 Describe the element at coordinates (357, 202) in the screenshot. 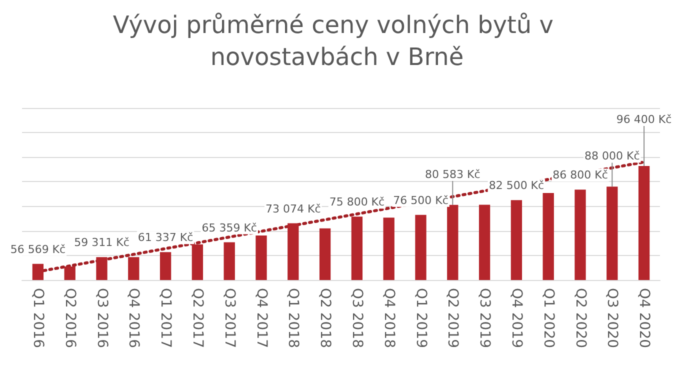

I see `data-label: 75 800 Kč` at that location.